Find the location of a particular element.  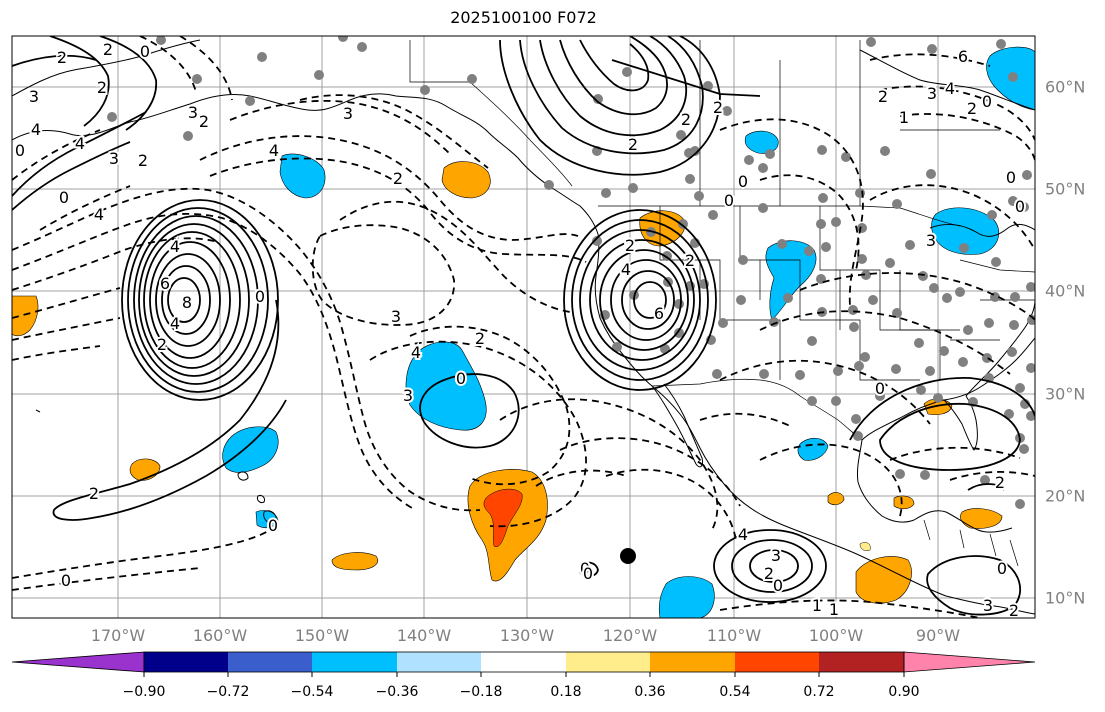

coast-us-west is located at coordinates (723, 393).